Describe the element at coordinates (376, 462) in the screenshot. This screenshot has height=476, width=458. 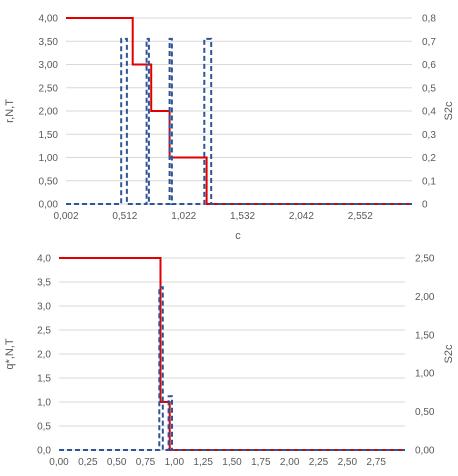
I see `x-tick-label: 2,75` at that location.